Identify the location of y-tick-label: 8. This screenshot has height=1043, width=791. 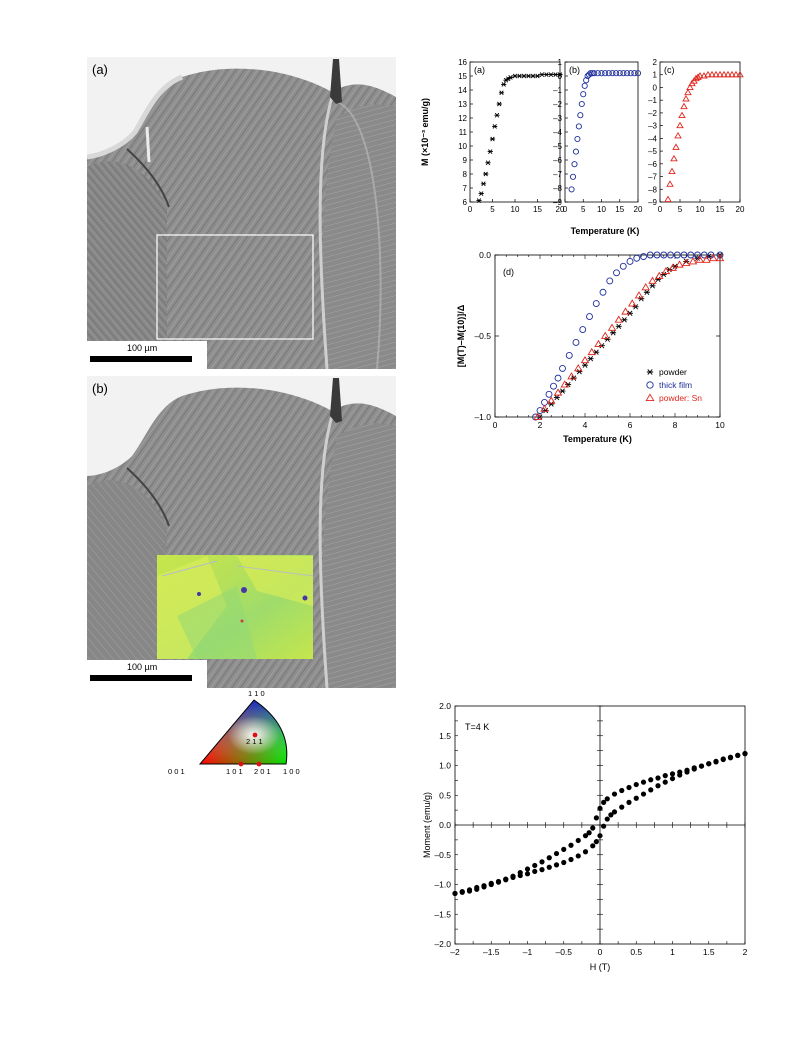
(465, 174).